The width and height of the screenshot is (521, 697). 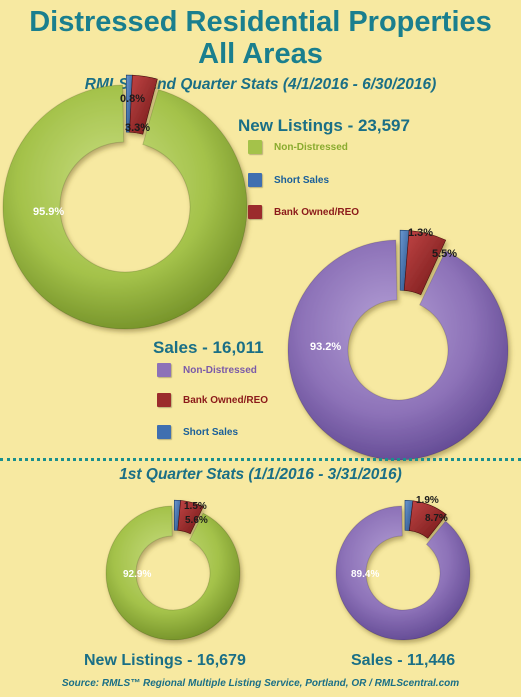 What do you see at coordinates (196, 520) in the screenshot?
I see `data-label-bank-owned: 5.6%` at bounding box center [196, 520].